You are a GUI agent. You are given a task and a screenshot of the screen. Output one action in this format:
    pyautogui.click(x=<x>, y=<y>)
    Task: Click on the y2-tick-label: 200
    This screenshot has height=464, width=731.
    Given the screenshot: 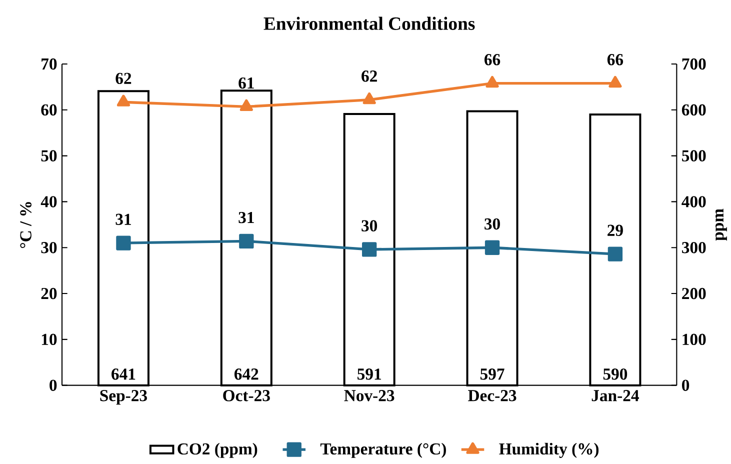 What is the action you would take?
    pyautogui.click(x=694, y=294)
    